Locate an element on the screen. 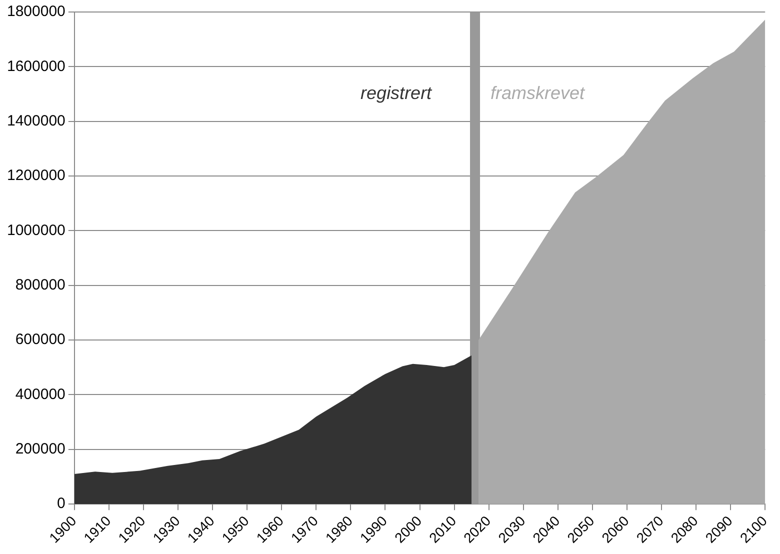 This screenshot has height=554, width=780. y-tick-label: 400000 is located at coordinates (40, 394).